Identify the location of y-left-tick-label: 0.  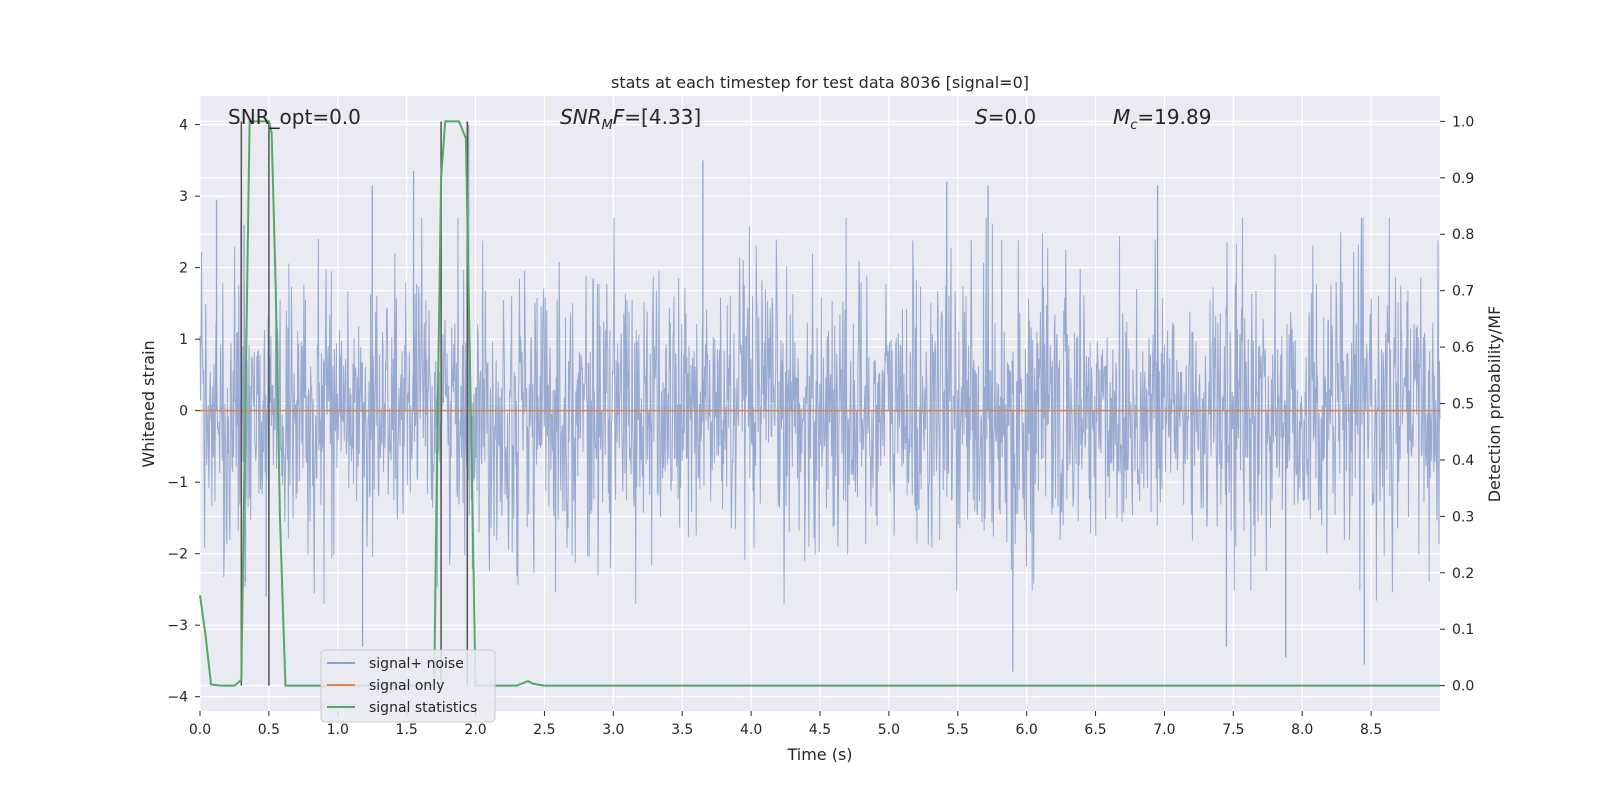
(183, 412).